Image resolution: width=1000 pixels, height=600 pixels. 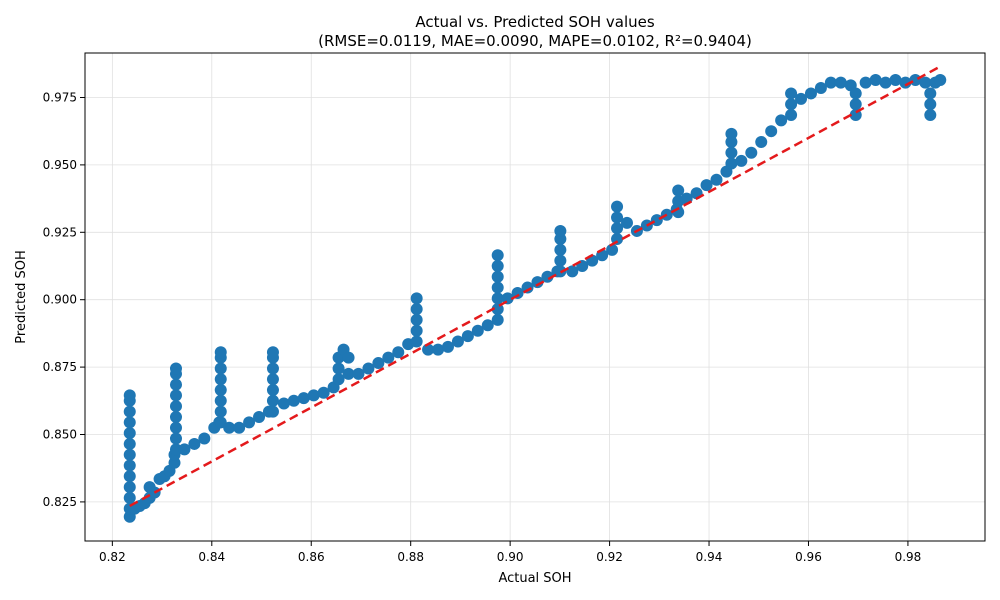 I want to click on chart-title: Actual vs. Predicted SOH values, so click(x=535, y=22).